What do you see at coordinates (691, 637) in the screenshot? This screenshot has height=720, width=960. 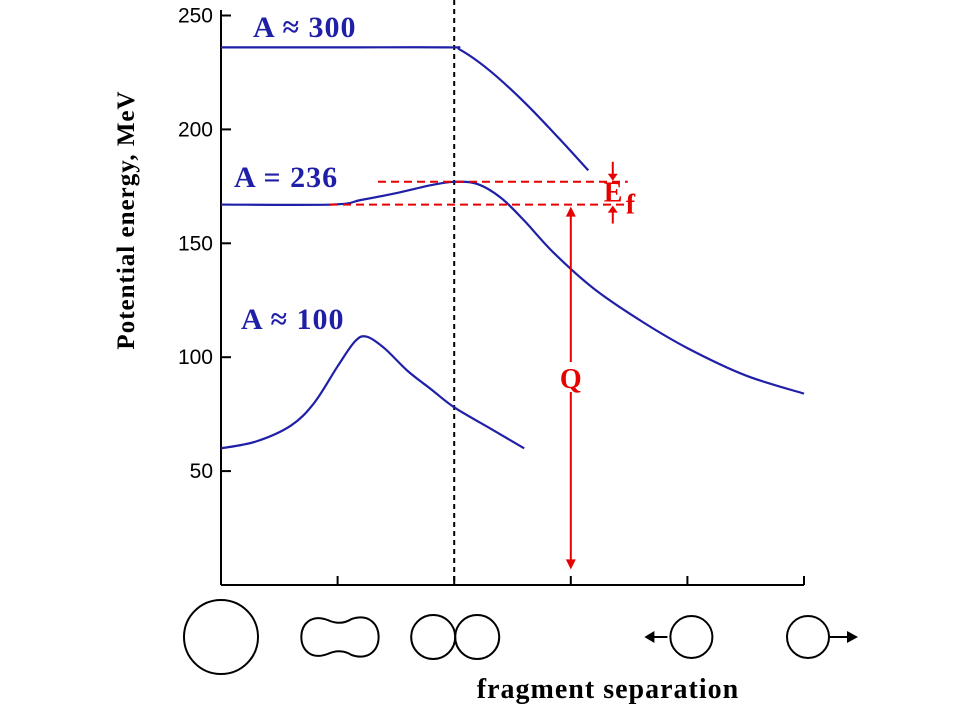 I see `fragment-left-shape` at bounding box center [691, 637].